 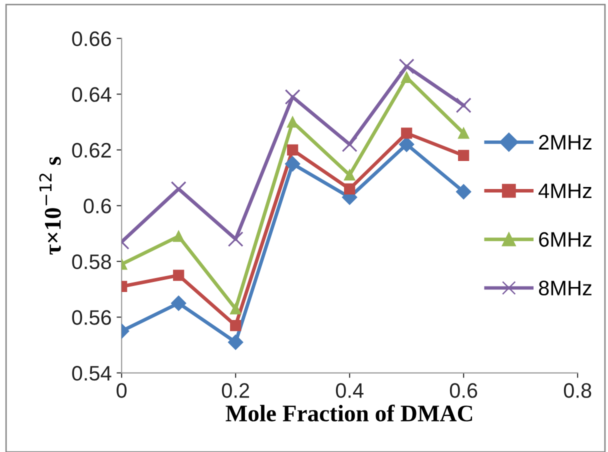 I want to click on legend-label: 8MHz, so click(x=565, y=288).